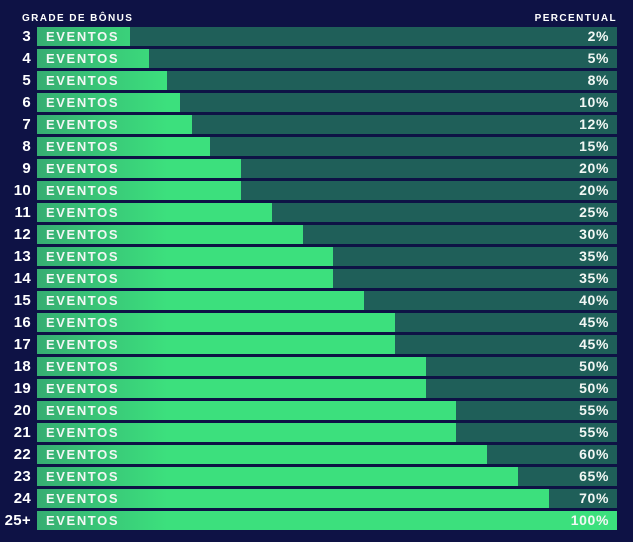  I want to click on events-count: 4, so click(26, 58).